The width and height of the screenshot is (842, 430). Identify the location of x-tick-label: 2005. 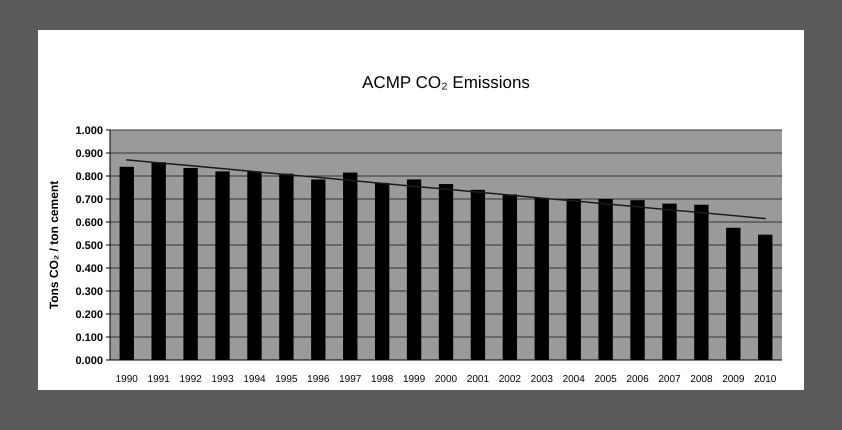
(606, 379).